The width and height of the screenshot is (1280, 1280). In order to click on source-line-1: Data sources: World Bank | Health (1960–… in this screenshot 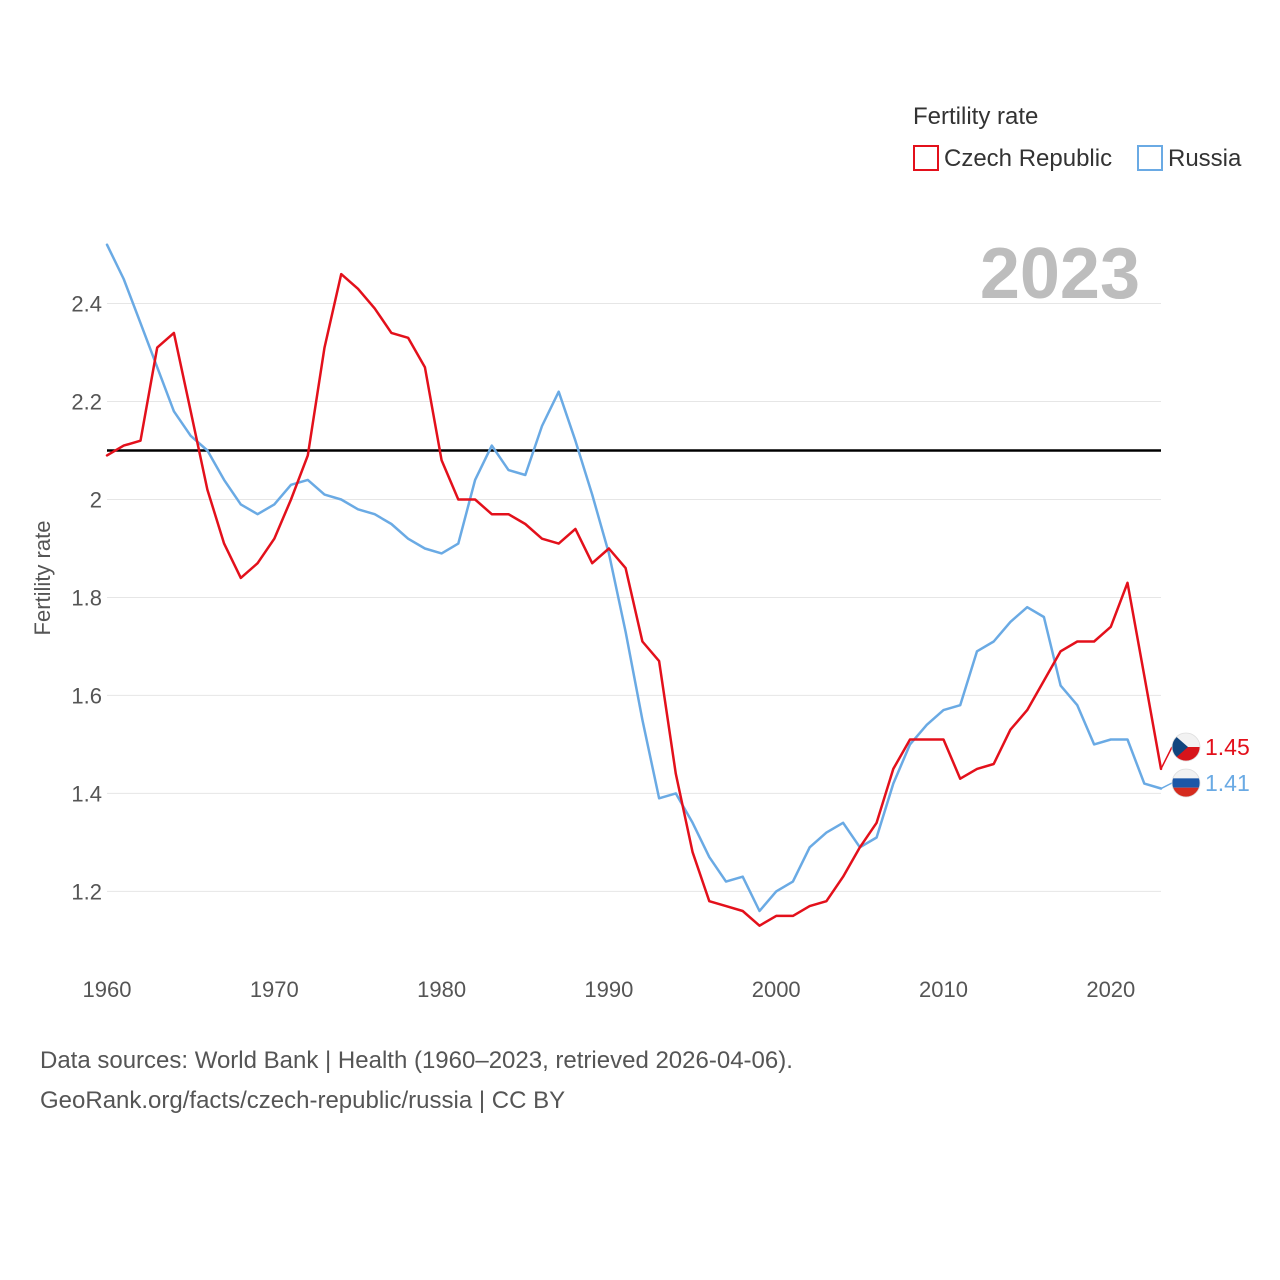, I will do `click(416, 1060)`.